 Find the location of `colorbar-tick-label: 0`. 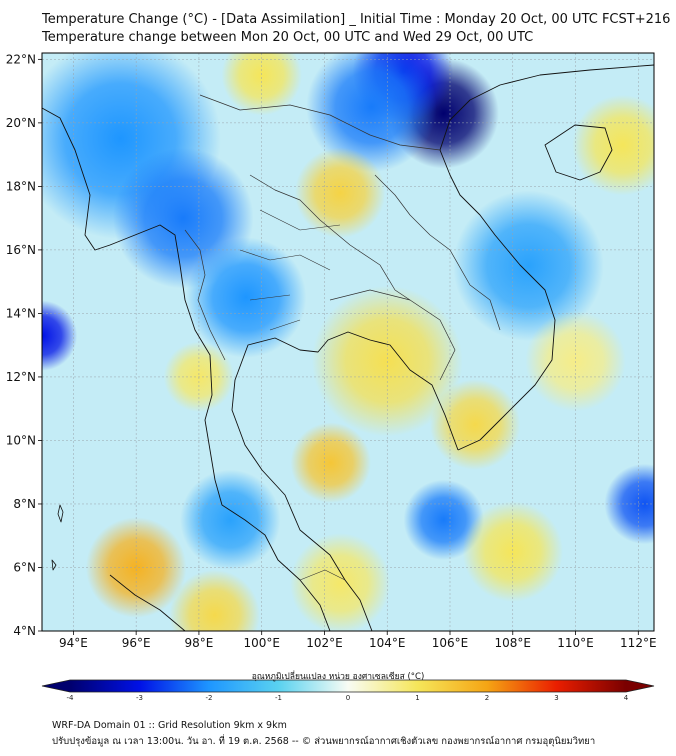

colorbar-tick-label: 0 is located at coordinates (348, 697).